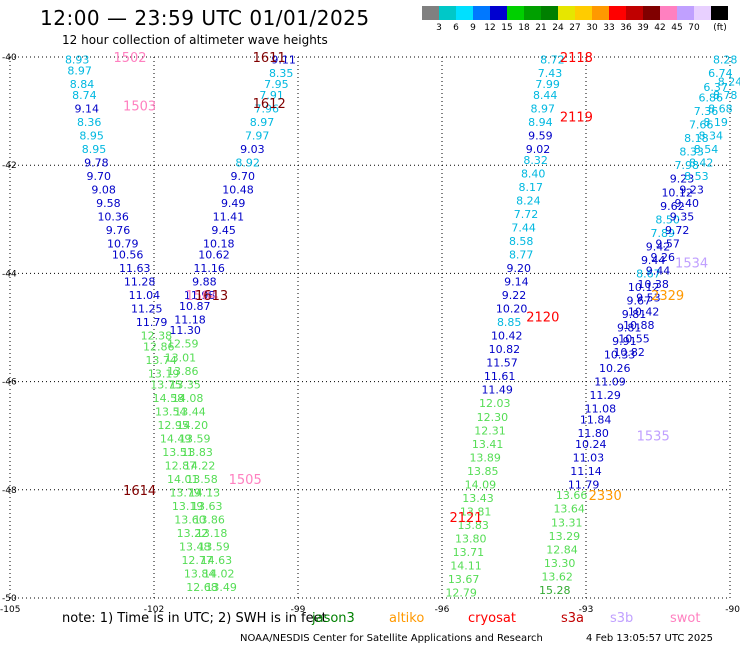 The image size is (740, 650). I want to click on wave-height-value: 8.95, so click(94, 149).